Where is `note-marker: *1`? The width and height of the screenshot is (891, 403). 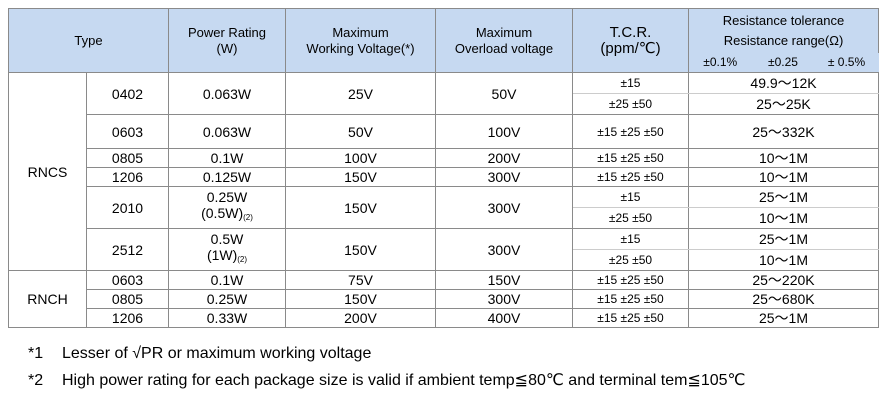 note-marker: *1 is located at coordinates (36, 353).